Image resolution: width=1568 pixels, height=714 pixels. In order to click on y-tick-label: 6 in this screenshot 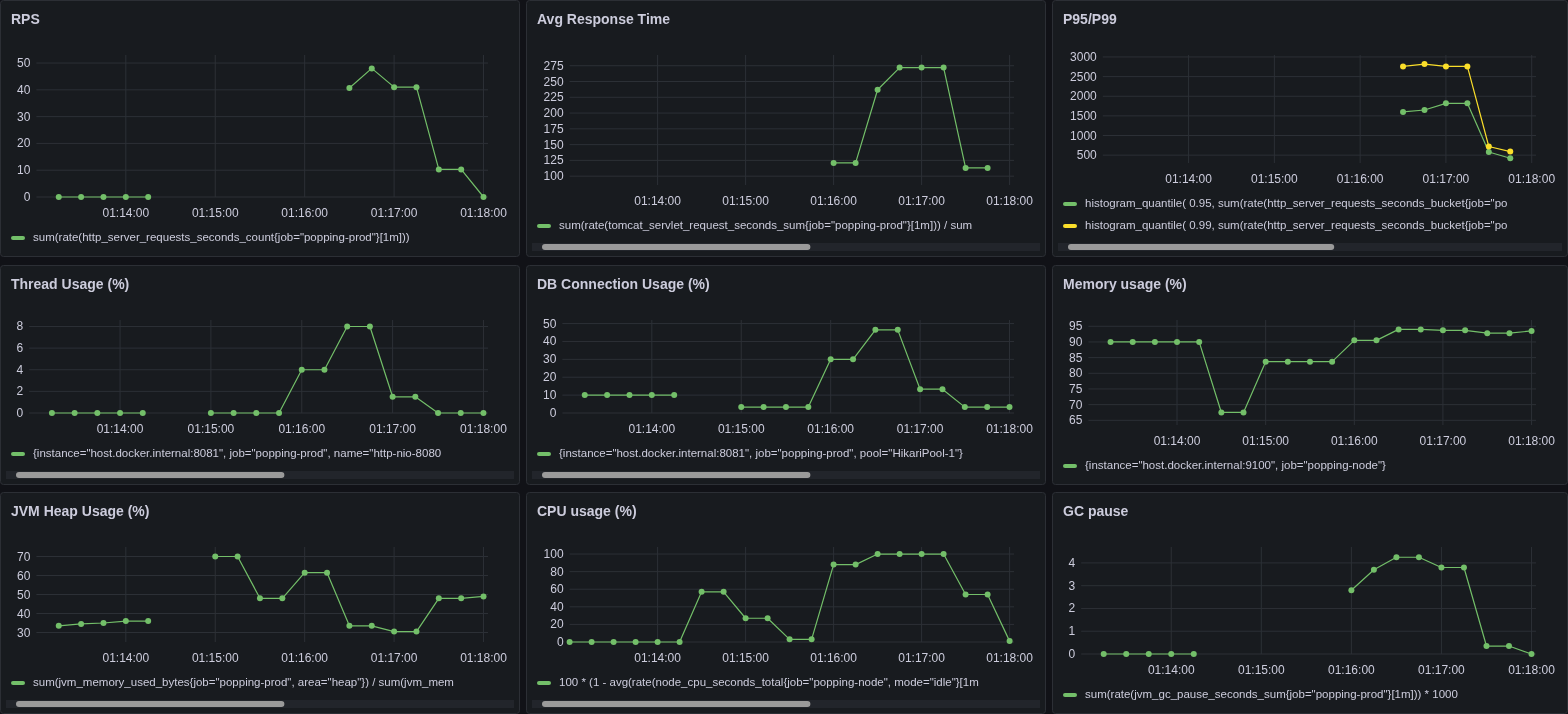, I will do `click(20, 348)`.